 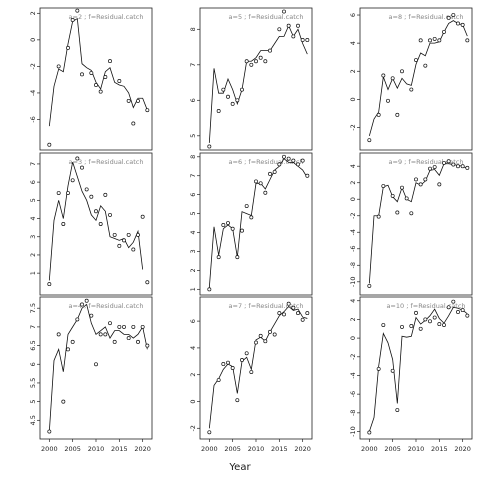 I want to click on y-tick-label: -8, so click(x=353, y=413).